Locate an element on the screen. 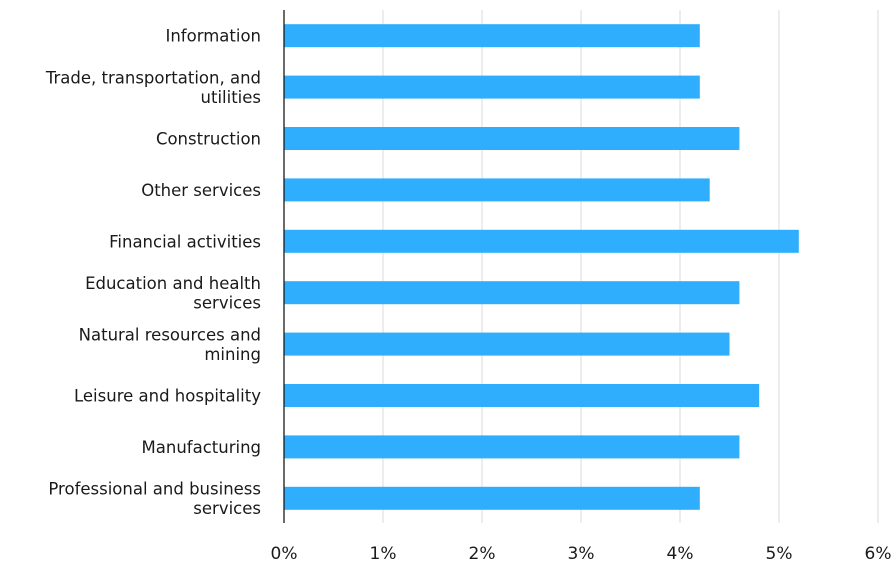  category-label-line: Education and health is located at coordinates (173, 283).